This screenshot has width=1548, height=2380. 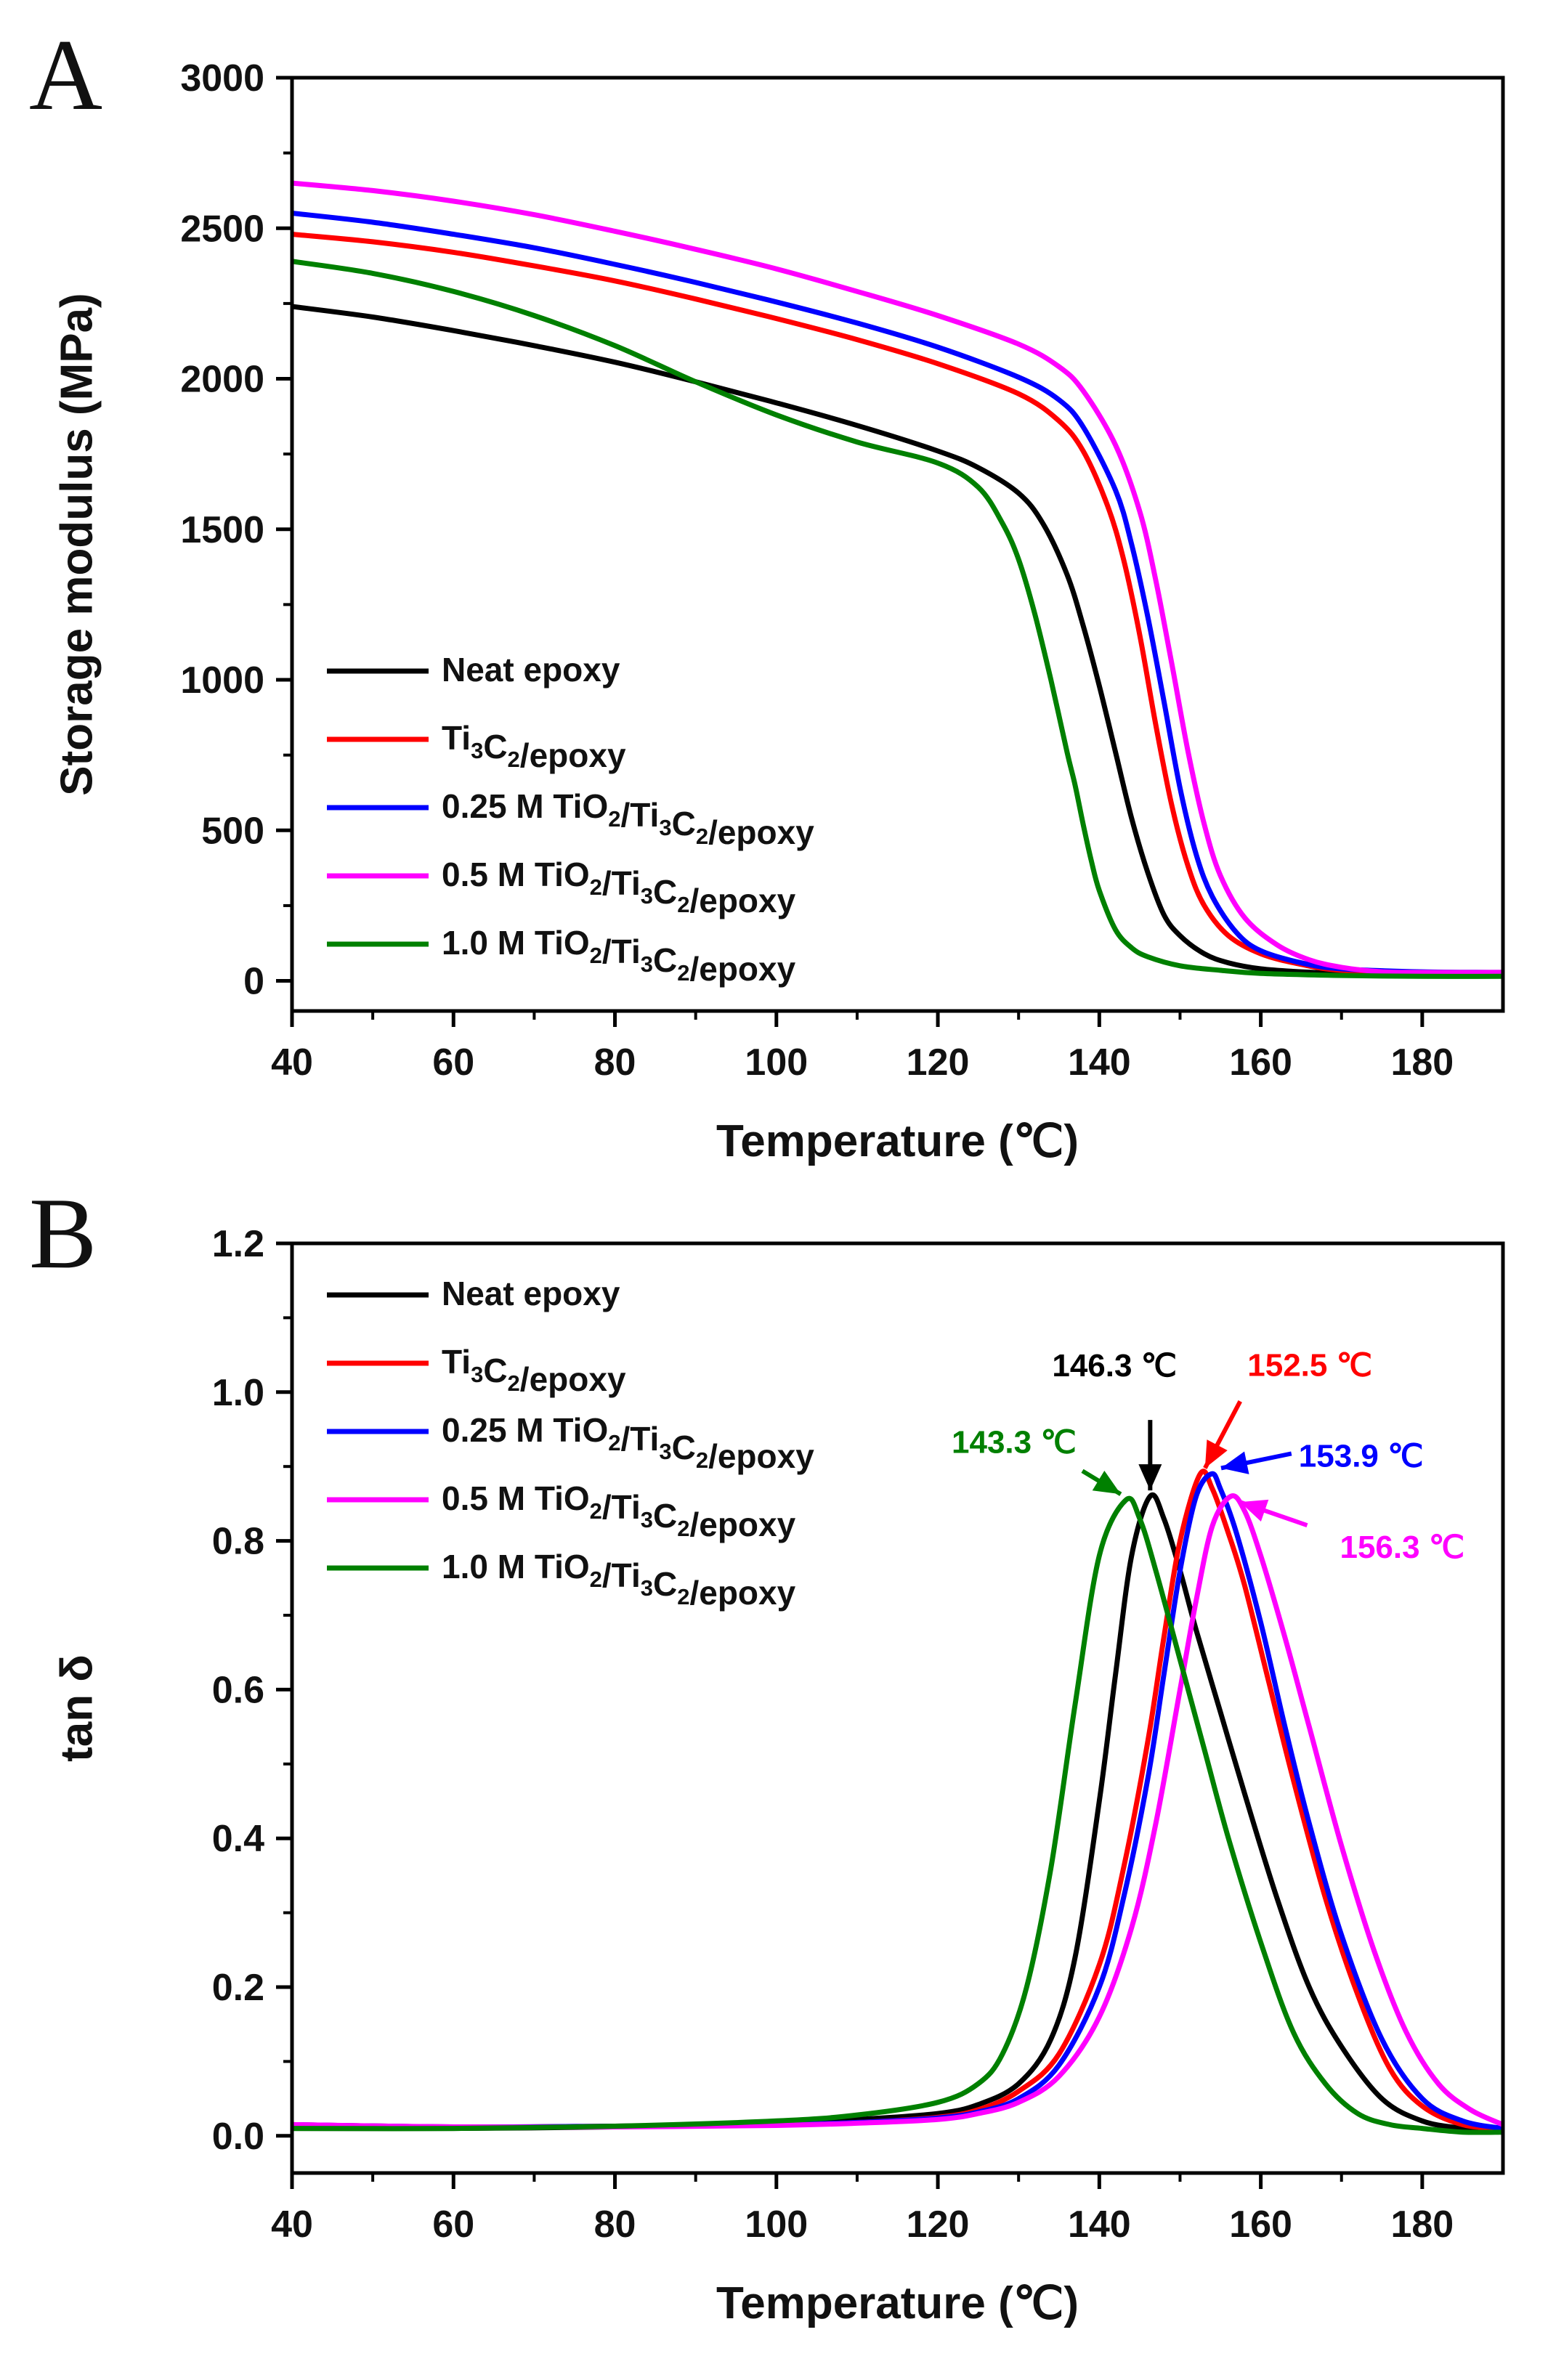 What do you see at coordinates (628, 819) in the screenshot?
I see `legend-label-a-2: 0.25 M TiO2/Ti3C2/epoxy` at bounding box center [628, 819].